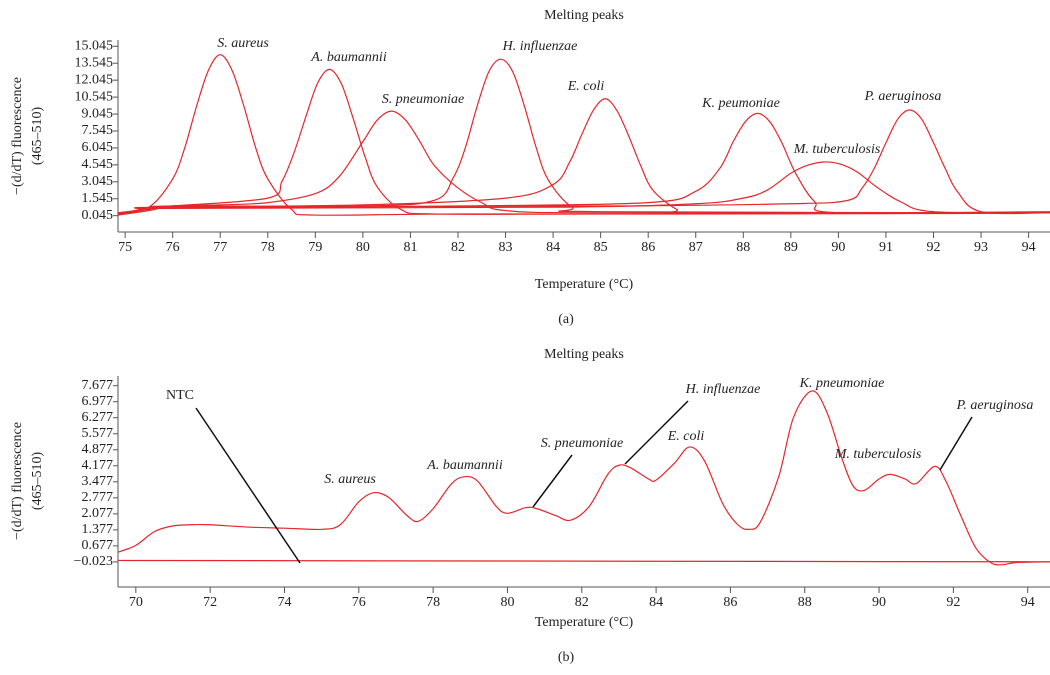  Describe the element at coordinates (94, 45) in the screenshot. I see `y-tick-label: 15.045` at that location.